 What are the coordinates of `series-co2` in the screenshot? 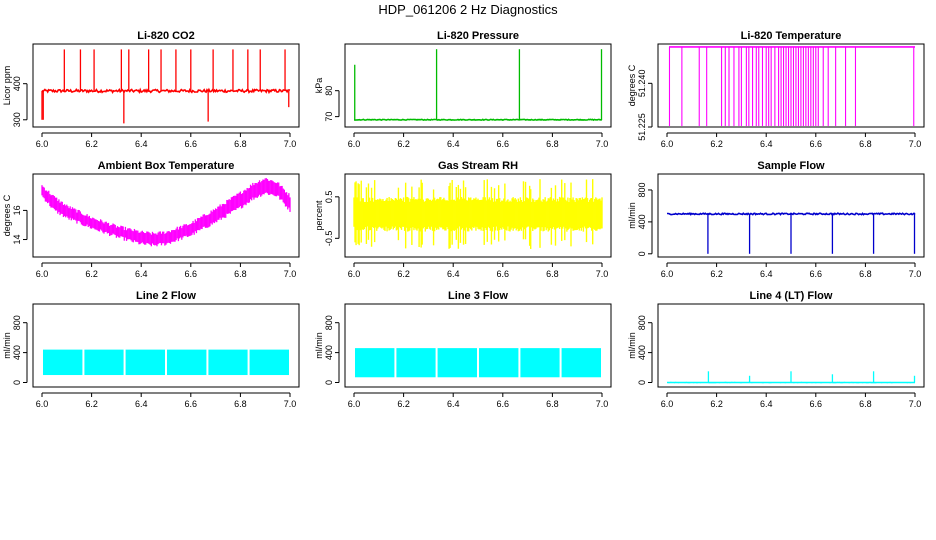 It's located at (166, 86).